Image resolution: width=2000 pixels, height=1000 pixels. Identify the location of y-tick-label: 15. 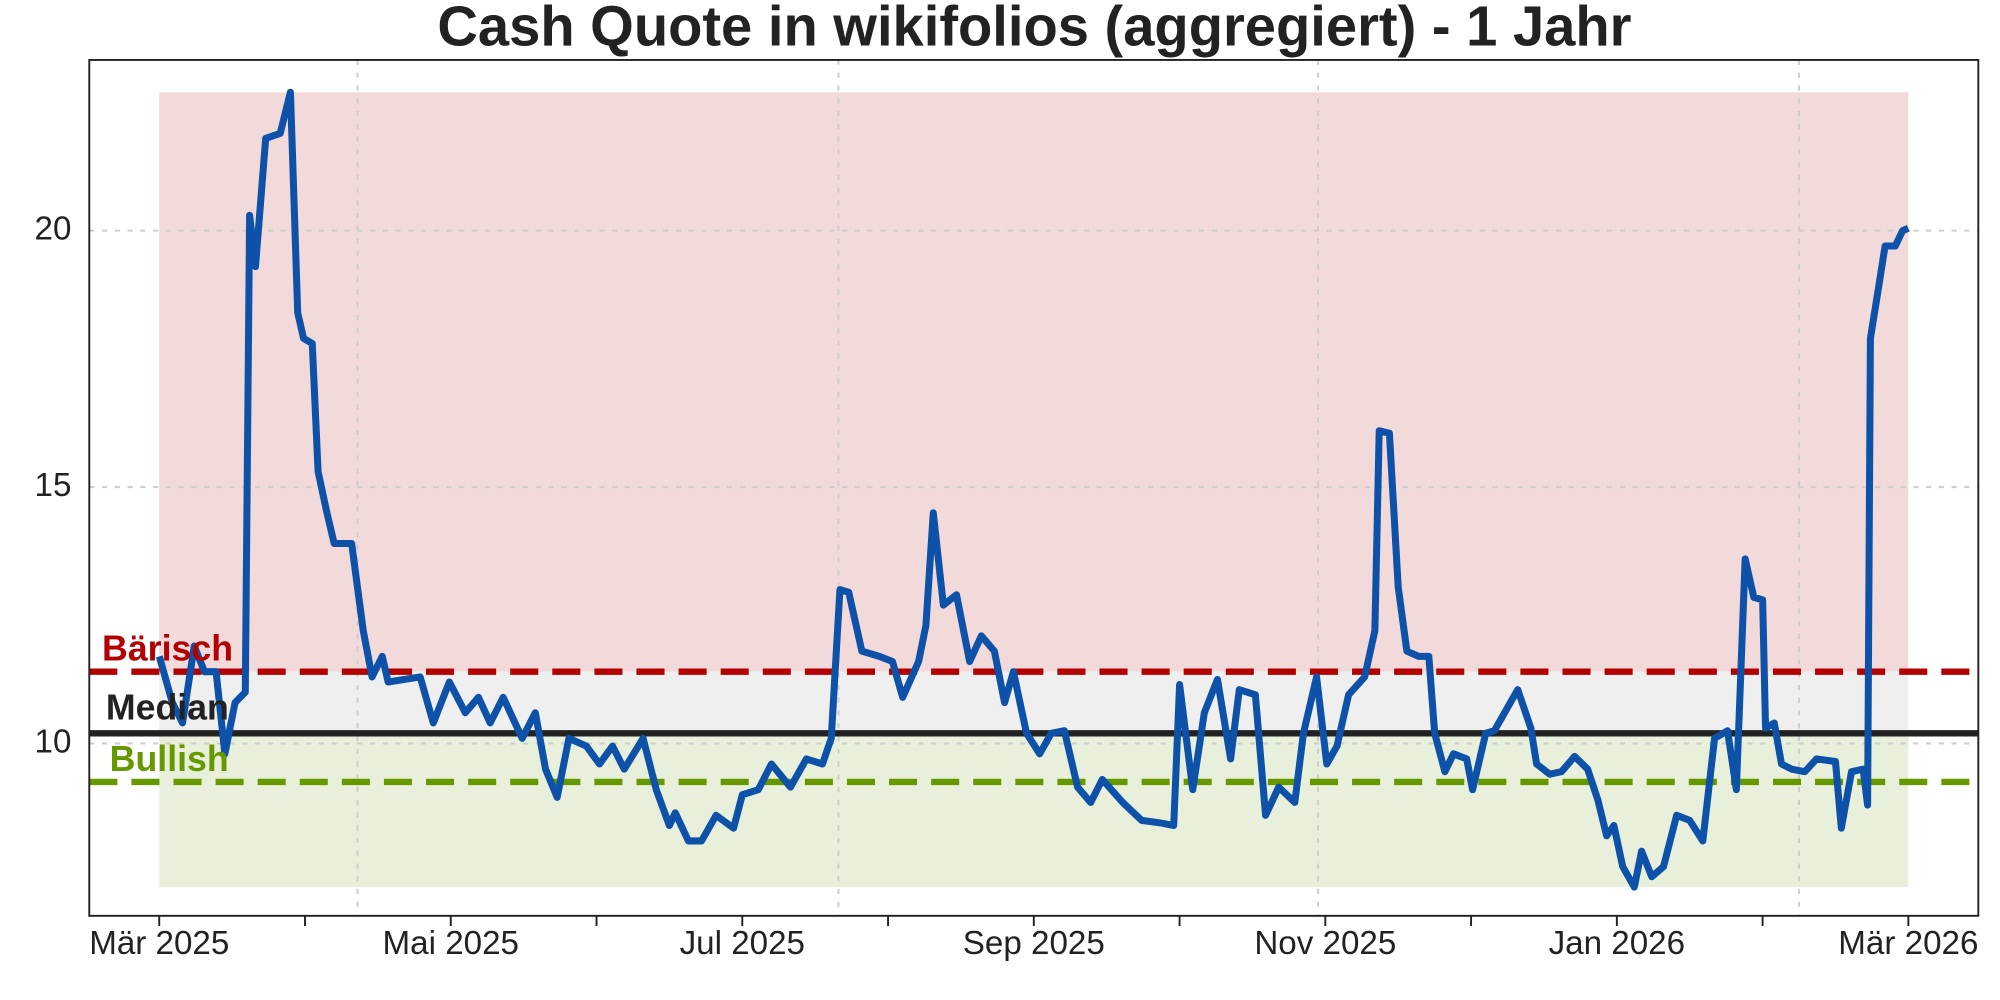
(53, 485).